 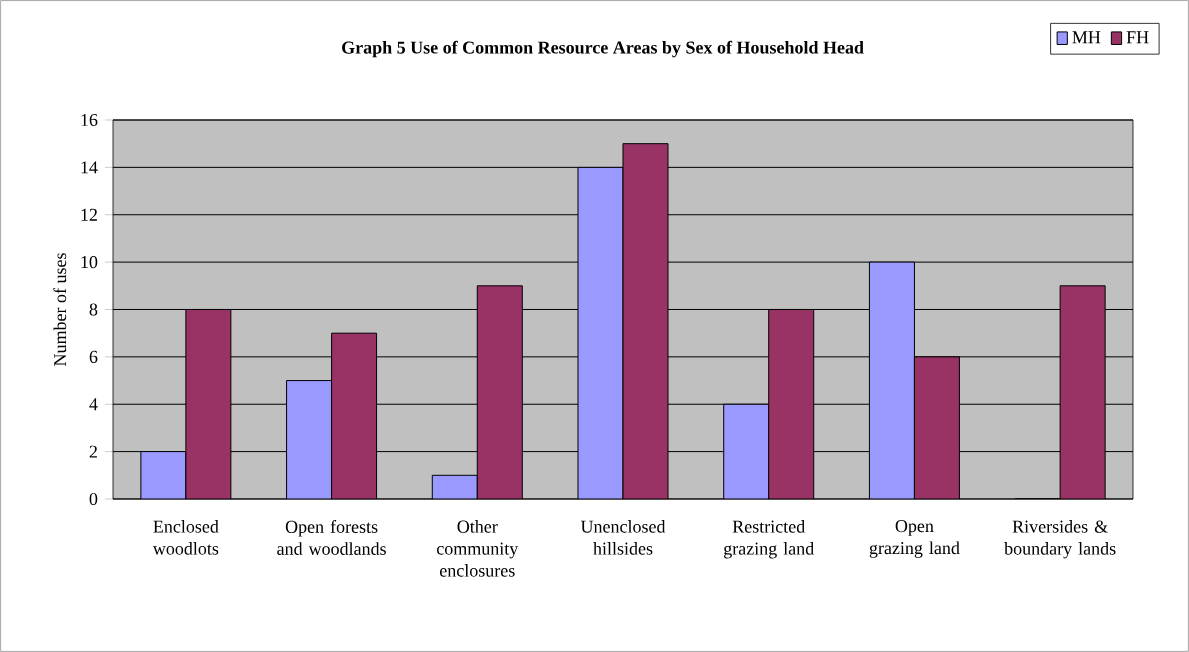 What do you see at coordinates (623, 537) in the screenshot?
I see `x-tick-label: Unenclosed hillsides` at bounding box center [623, 537].